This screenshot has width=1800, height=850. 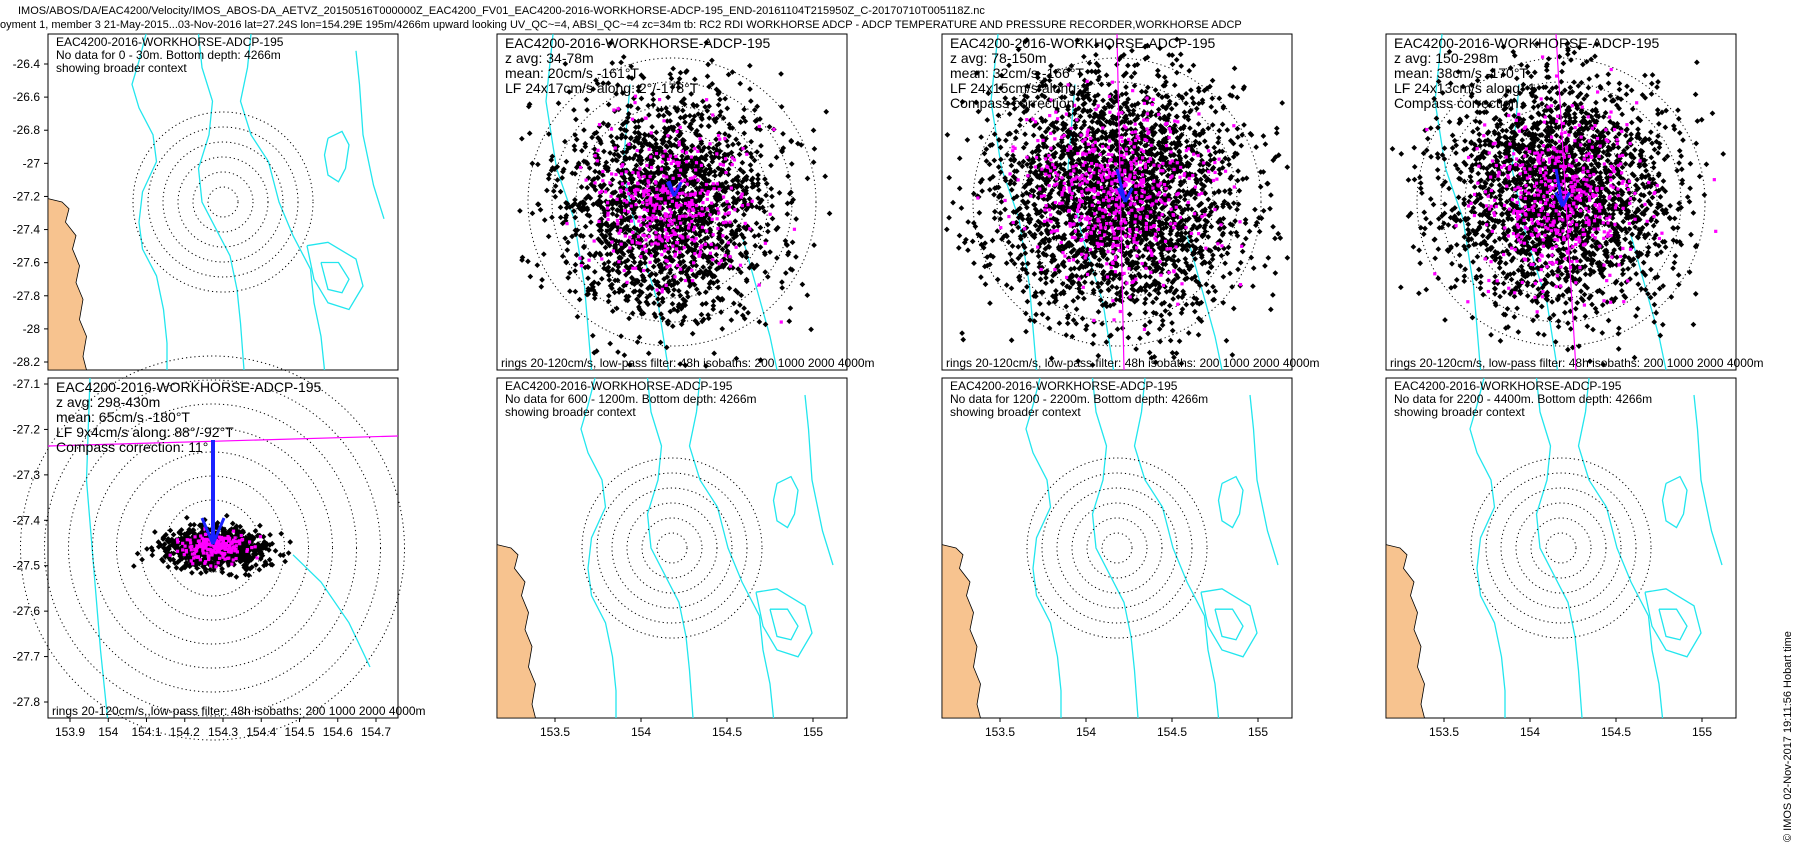 What do you see at coordinates (67, 284) in the screenshot?
I see `coastline-land` at bounding box center [67, 284].